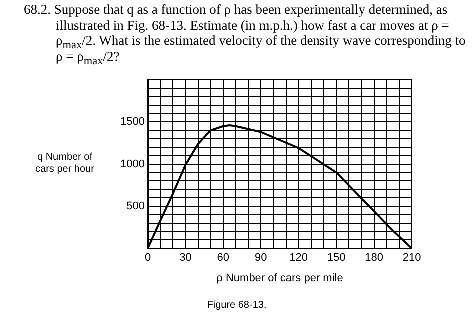  Describe the element at coordinates (135, 206) in the screenshot. I see `y-tick-label: 500` at that location.